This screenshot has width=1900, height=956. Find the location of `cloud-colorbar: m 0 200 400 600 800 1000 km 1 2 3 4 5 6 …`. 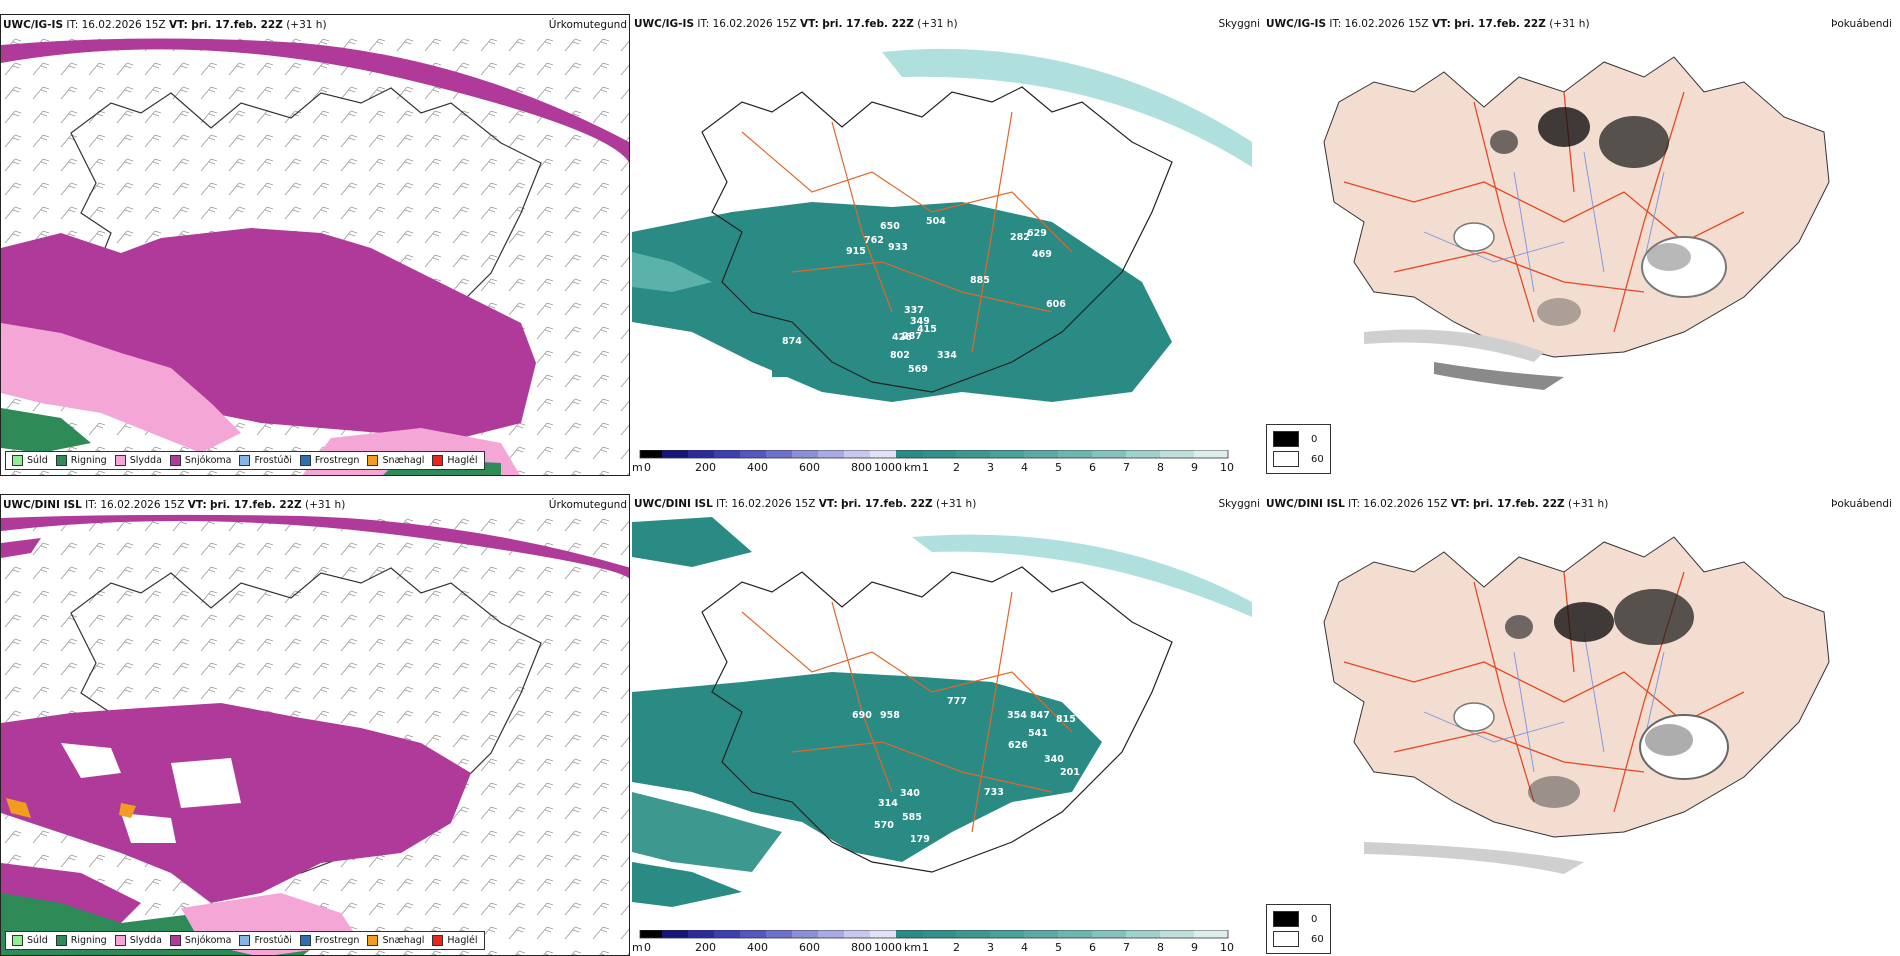

cloud-colorbar: m 0 200 400 600 800 1000 km 1 2 3 4 5 6 … is located at coordinates (933, 942).